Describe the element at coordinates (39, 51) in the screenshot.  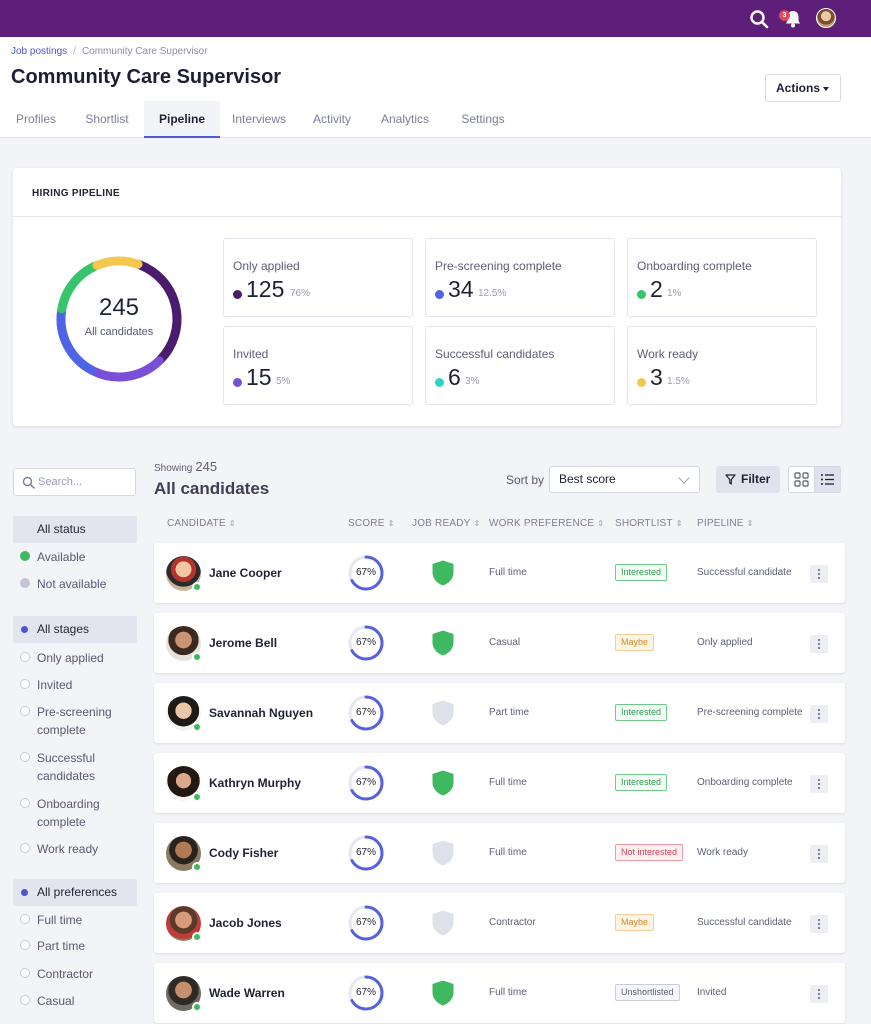
I see `breadcrumb-job-postings-link: Job postings` at that location.